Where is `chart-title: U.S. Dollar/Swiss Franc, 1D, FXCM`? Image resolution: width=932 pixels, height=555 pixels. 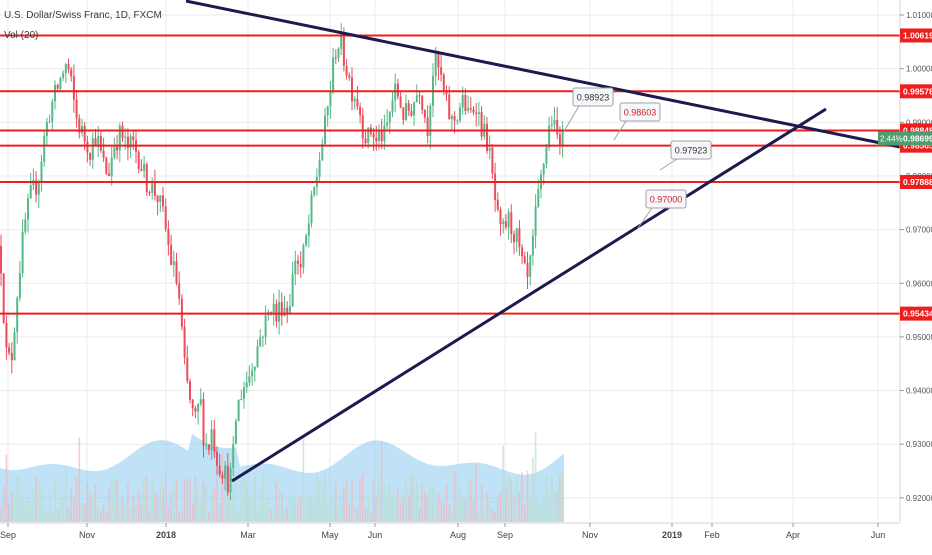
chart-title: U.S. Dollar/Swiss Franc, 1D, FXCM is located at coordinates (83, 15).